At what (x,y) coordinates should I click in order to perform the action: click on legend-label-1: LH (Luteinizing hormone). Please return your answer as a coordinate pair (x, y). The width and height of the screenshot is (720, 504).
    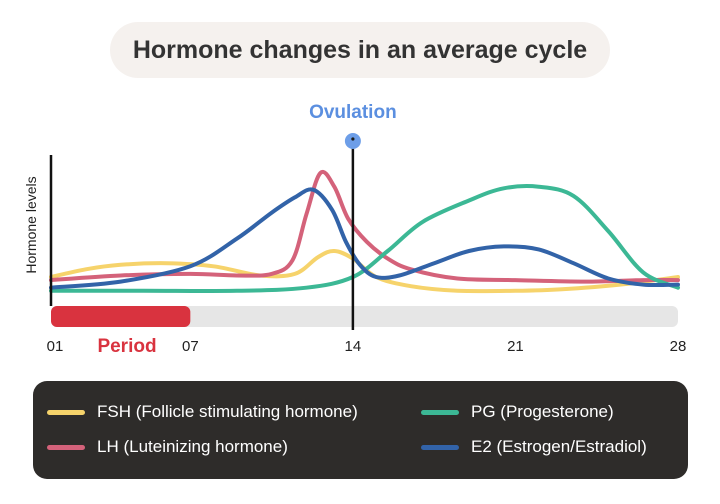
    Looking at the image, I should click on (192, 446).